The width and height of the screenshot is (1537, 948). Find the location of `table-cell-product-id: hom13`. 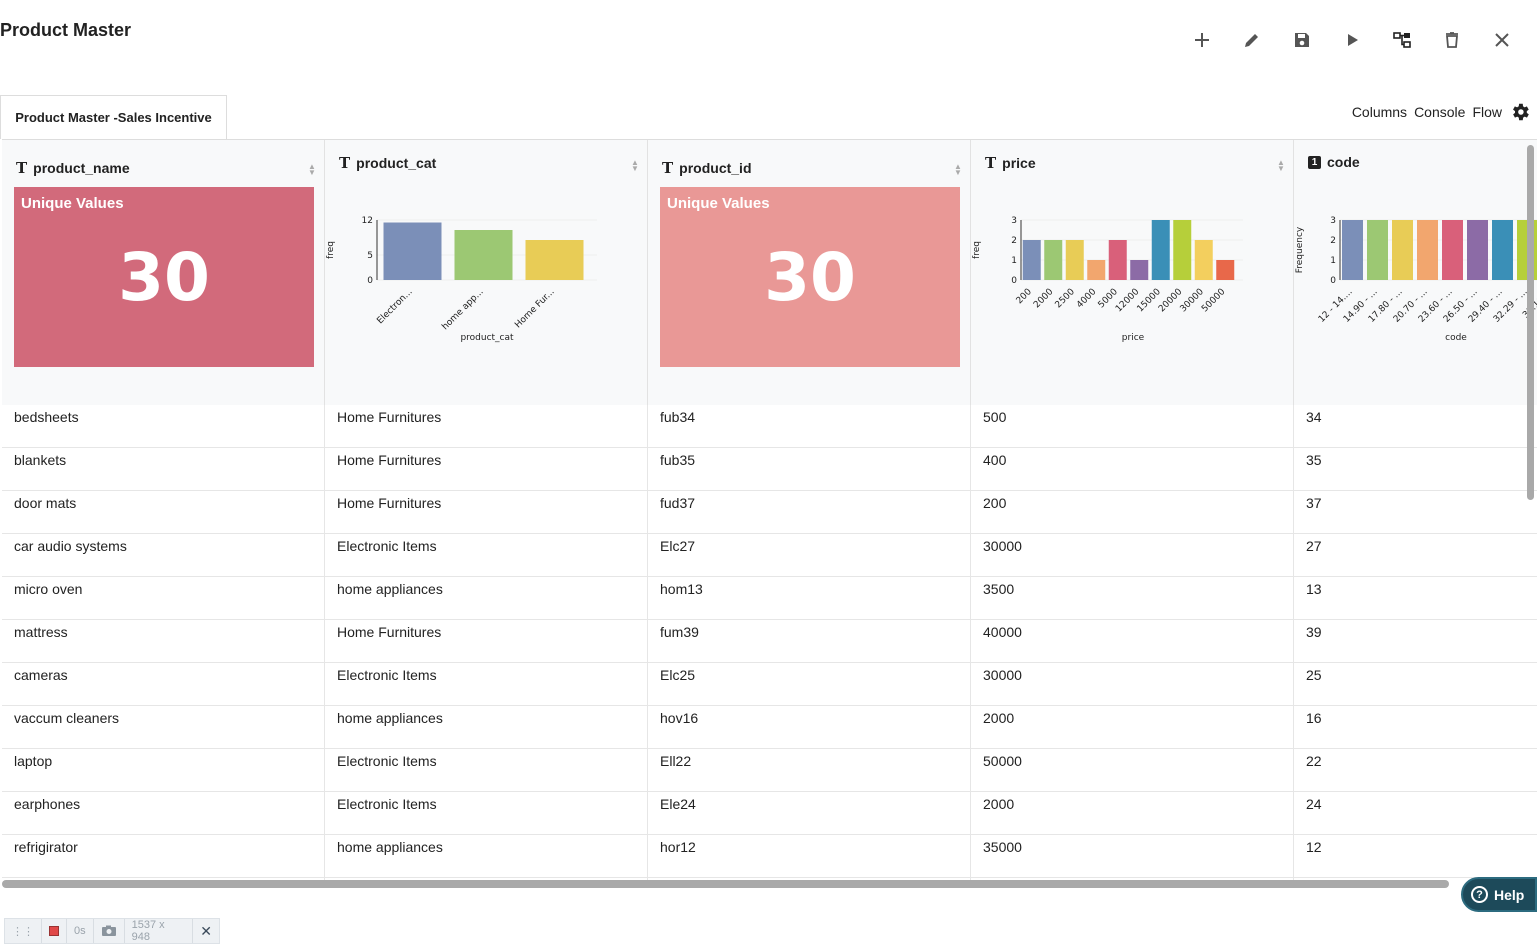

table-cell-product-id: hom13 is located at coordinates (809, 598).